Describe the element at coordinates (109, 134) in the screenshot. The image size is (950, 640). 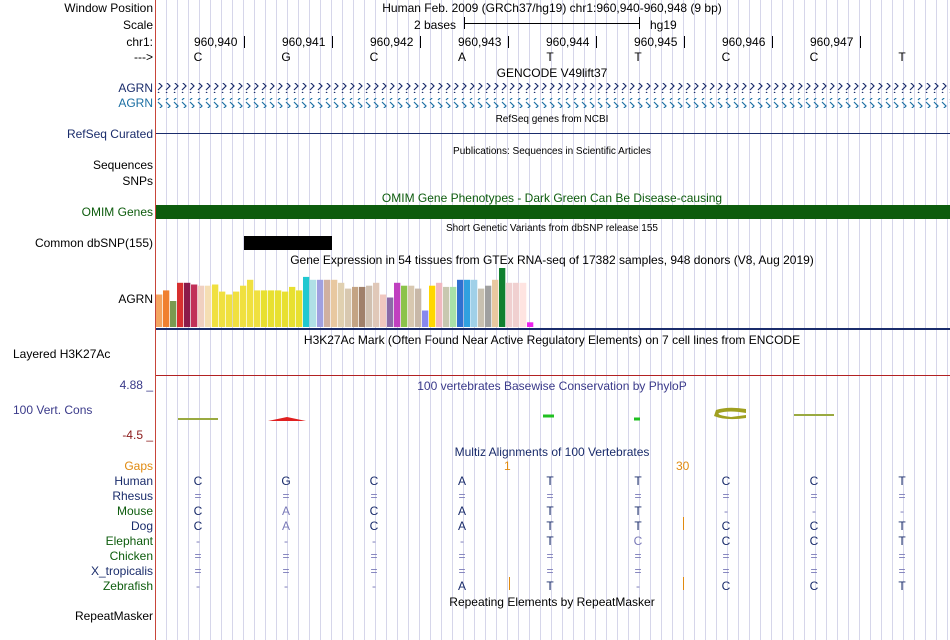
I see `refseq-track-label: RefSeq Curated` at that location.